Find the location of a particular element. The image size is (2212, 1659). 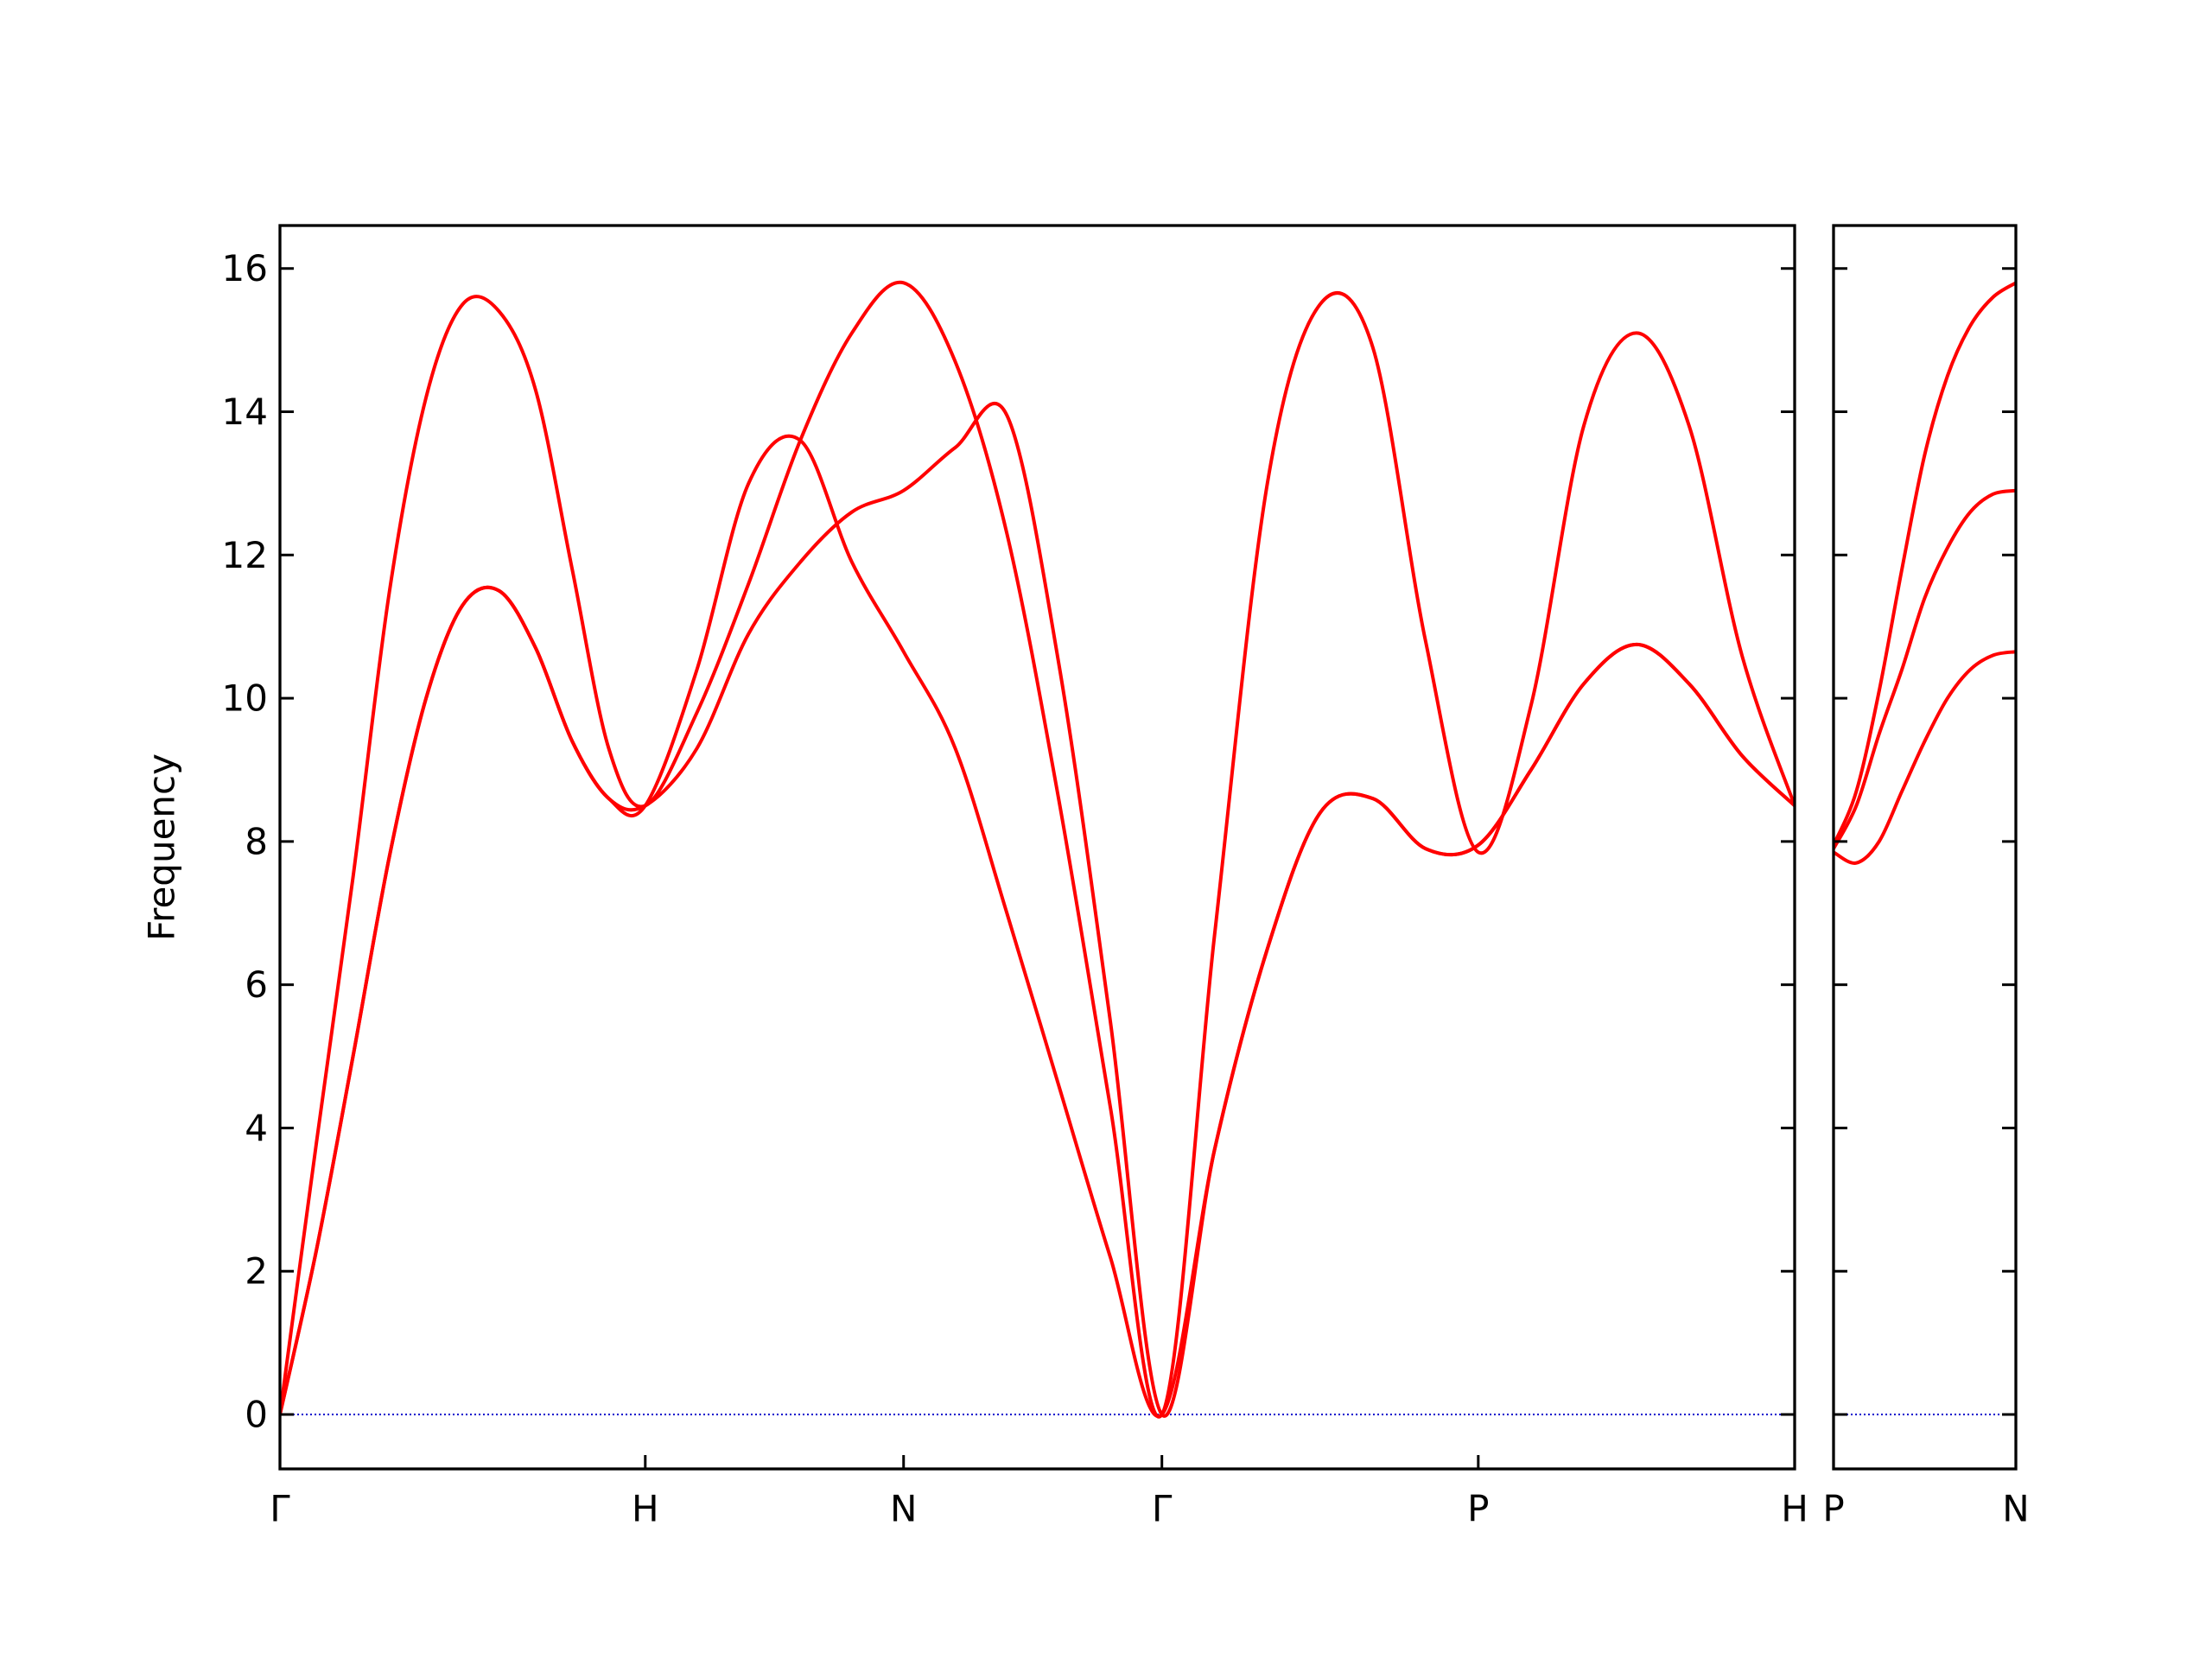

y-tick-label: 4 is located at coordinates (256, 1128).